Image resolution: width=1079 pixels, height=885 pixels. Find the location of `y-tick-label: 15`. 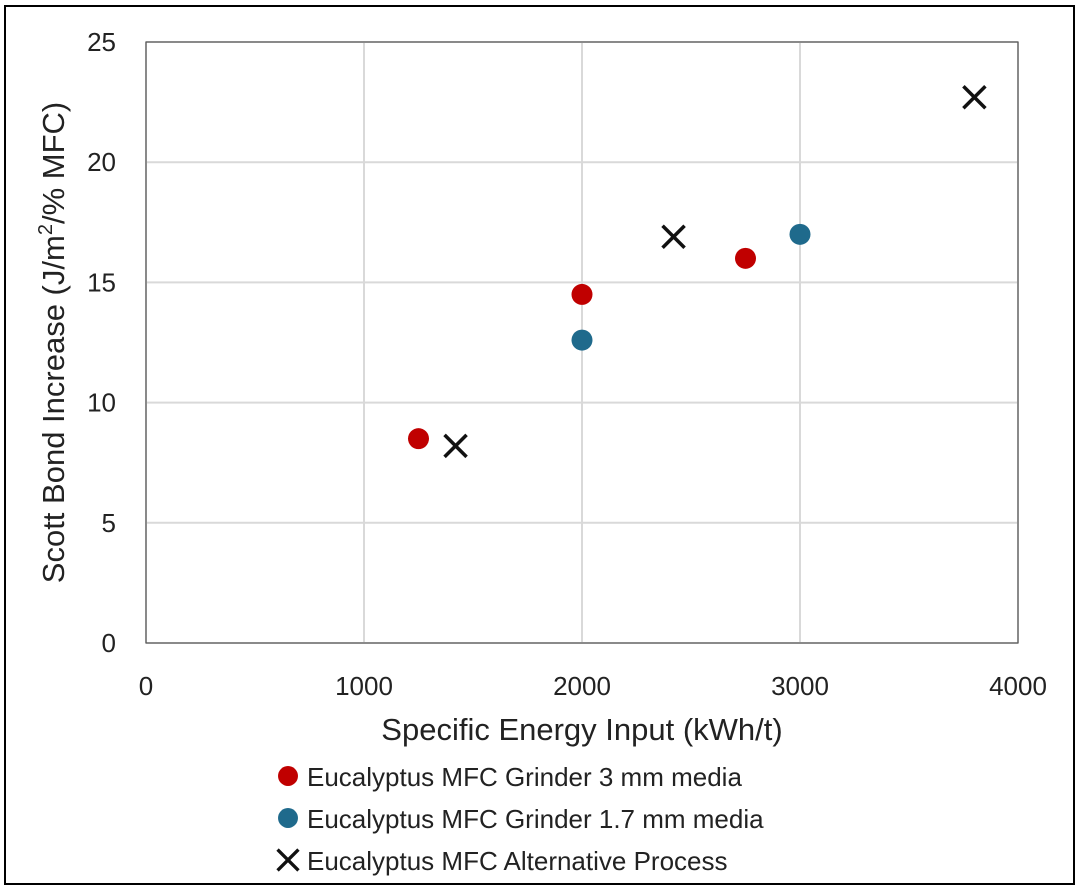

y-tick-label: 15 is located at coordinates (101, 282).